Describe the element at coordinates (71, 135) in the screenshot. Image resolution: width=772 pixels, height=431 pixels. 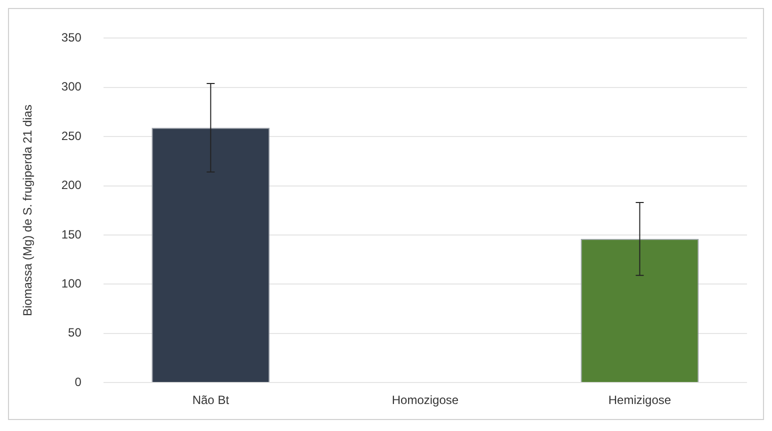
I see `y-tick-label: 250` at that location.